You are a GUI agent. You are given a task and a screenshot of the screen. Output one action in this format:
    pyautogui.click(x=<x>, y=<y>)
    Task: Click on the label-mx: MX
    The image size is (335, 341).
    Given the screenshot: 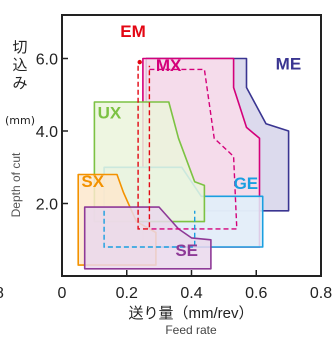 What is the action you would take?
    pyautogui.click(x=169, y=65)
    